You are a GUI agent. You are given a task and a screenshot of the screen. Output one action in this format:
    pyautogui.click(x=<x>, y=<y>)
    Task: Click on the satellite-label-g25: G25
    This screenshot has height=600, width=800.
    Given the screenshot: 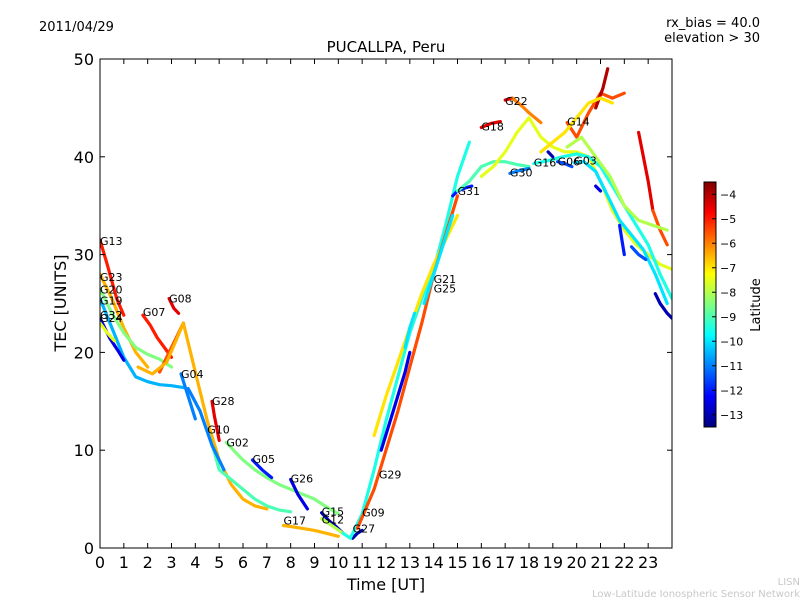 What is the action you would take?
    pyautogui.click(x=445, y=289)
    